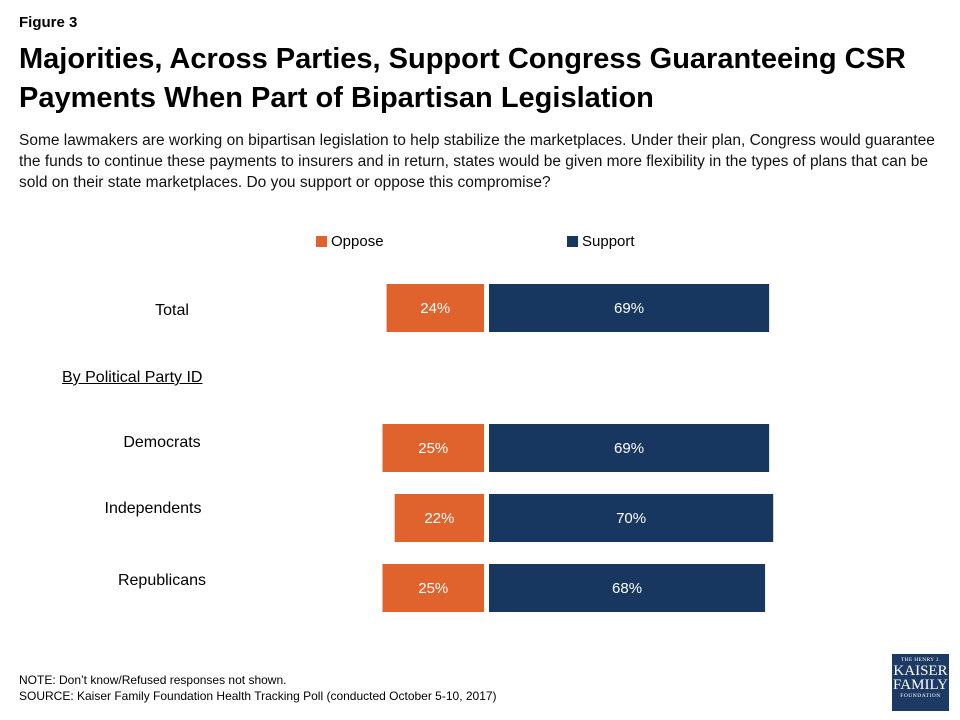  What do you see at coordinates (172, 310) in the screenshot?
I see `row-label-total: Total` at bounding box center [172, 310].